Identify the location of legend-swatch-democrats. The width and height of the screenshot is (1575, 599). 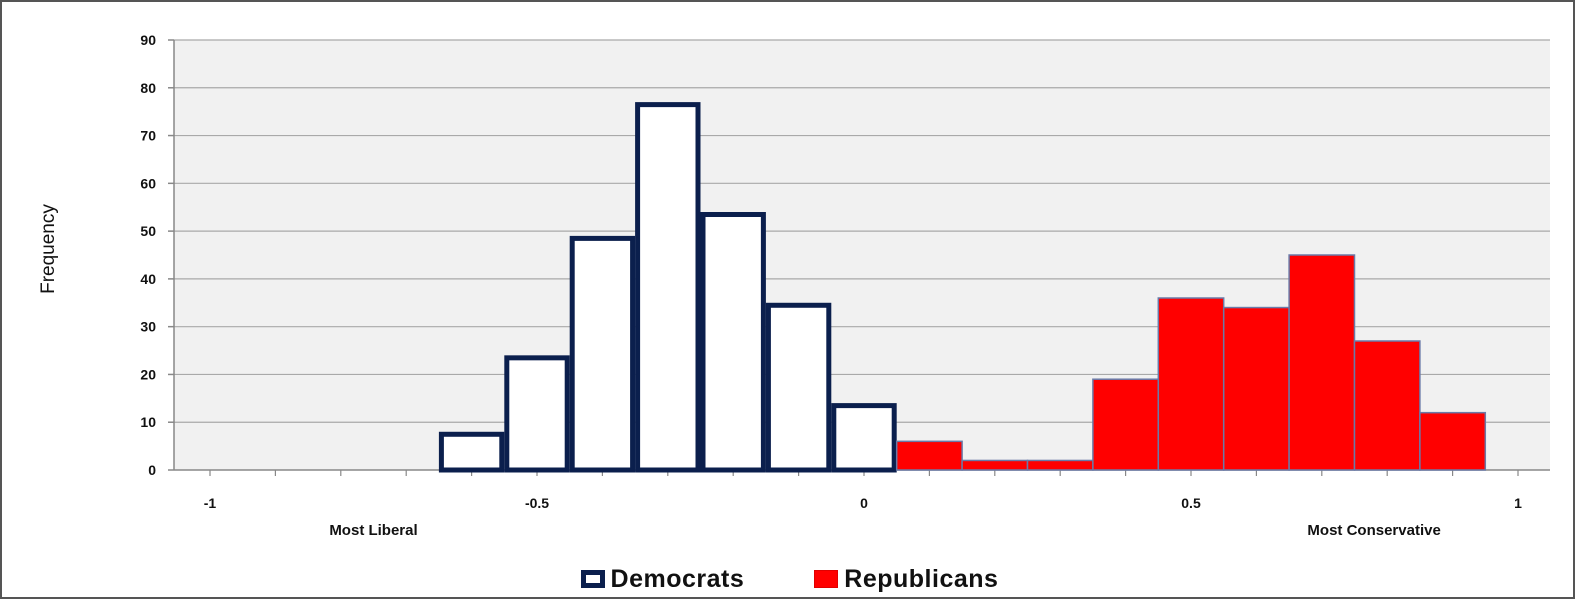
(592, 579).